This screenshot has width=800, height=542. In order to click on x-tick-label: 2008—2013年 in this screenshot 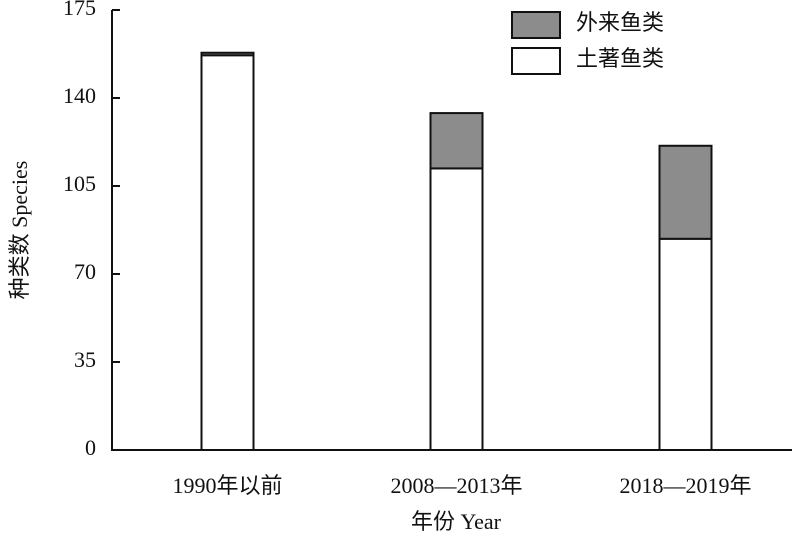, I will do `click(456, 485)`.